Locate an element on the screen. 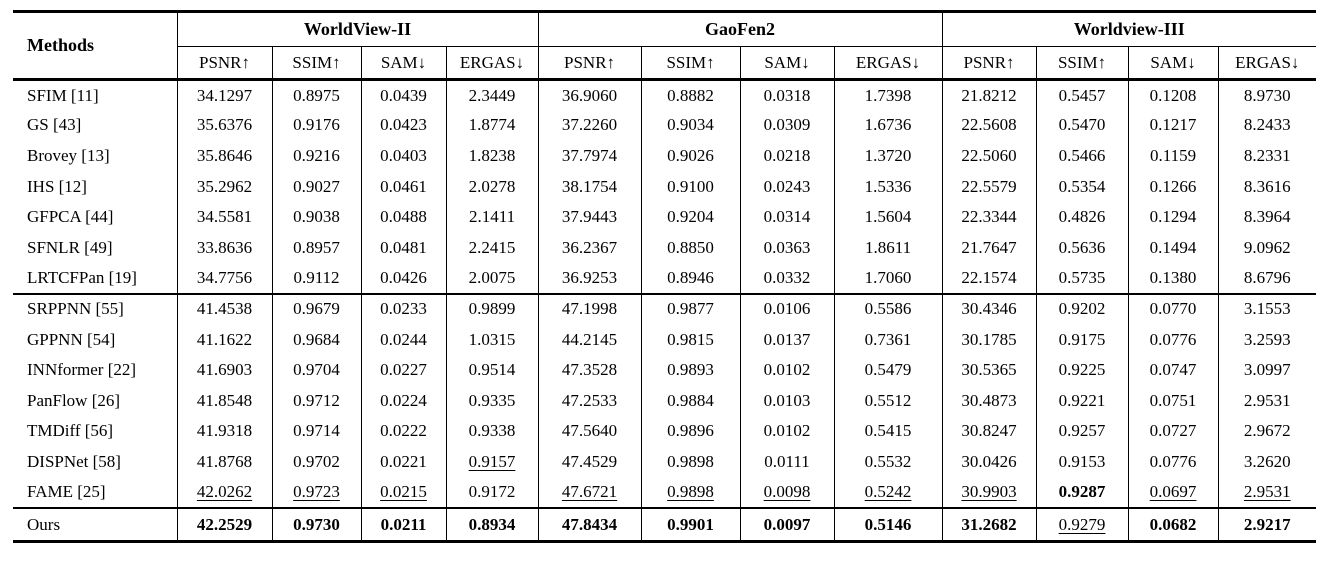 This screenshot has height=582, width=1330. metric-value: 47.4529 is located at coordinates (590, 462).